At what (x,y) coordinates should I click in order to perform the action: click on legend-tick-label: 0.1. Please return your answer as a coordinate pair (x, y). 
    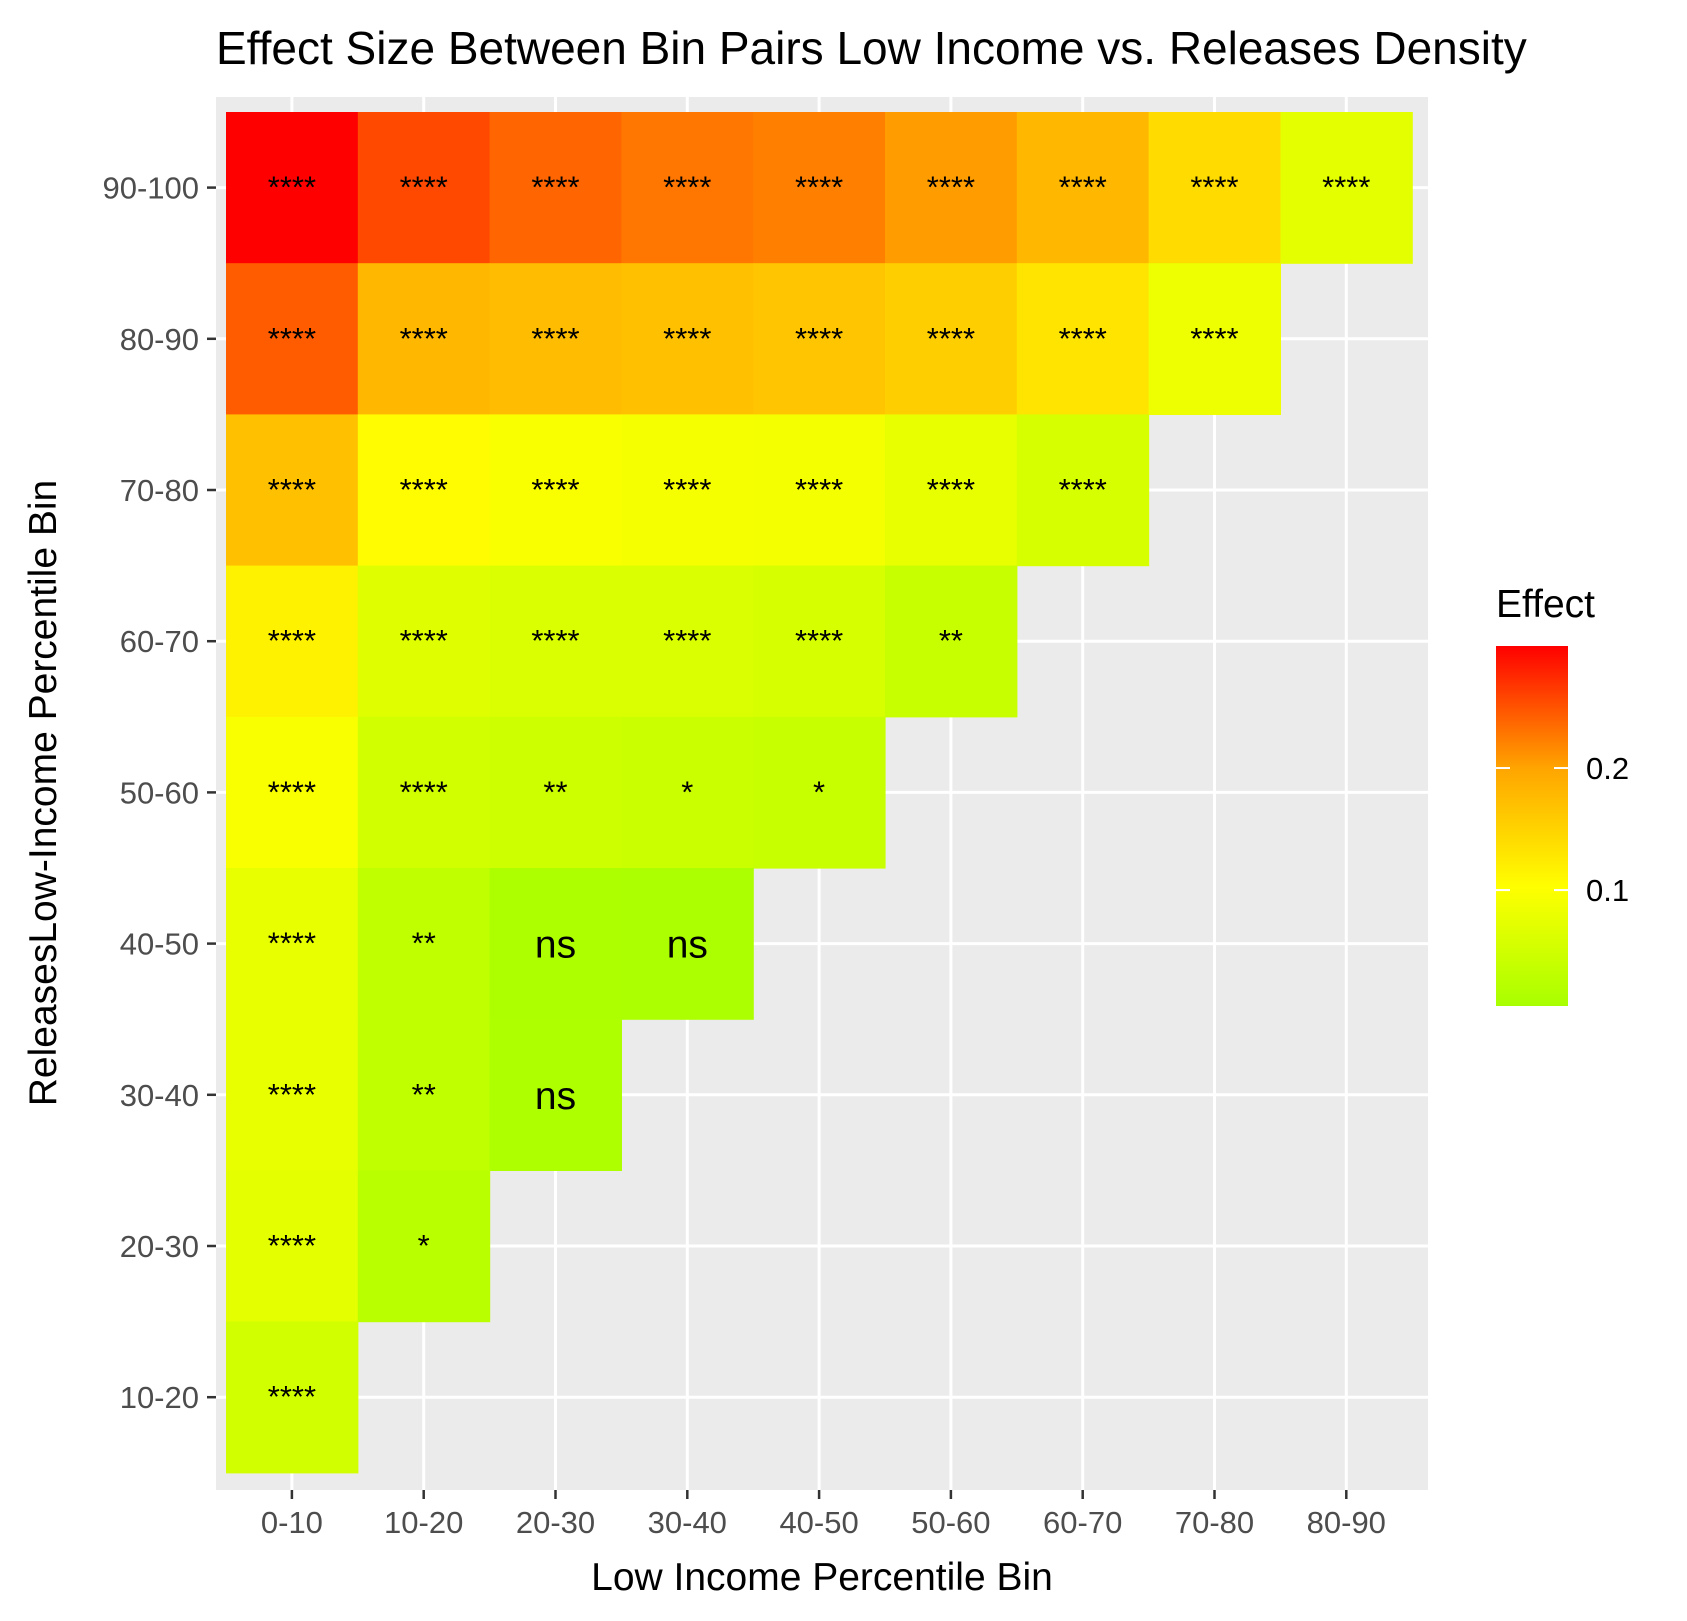
    Looking at the image, I should click on (1607, 890).